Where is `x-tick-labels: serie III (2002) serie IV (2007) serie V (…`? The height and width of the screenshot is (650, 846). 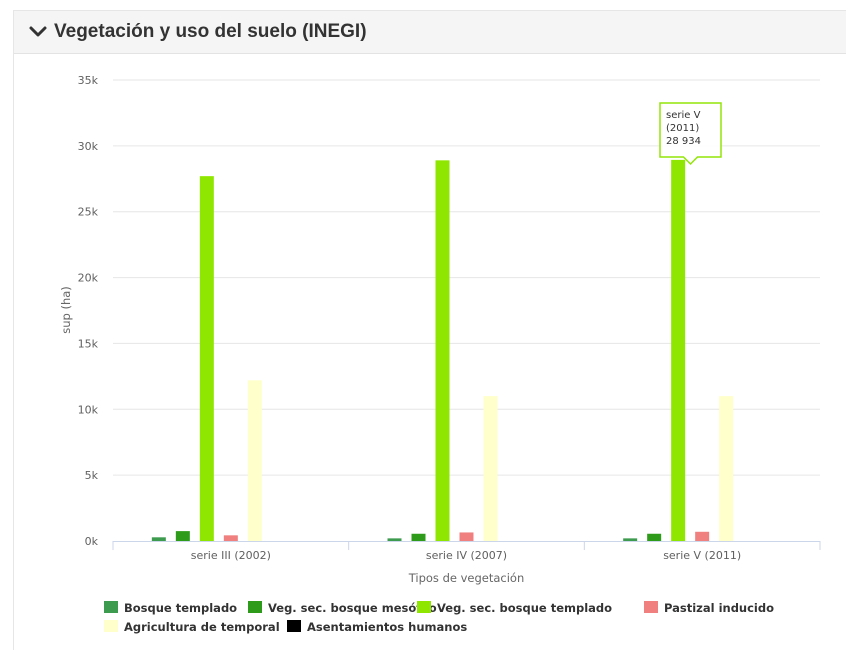
x-tick-labels: serie III (2002) serie IV (2007) serie V (… is located at coordinates (466, 555).